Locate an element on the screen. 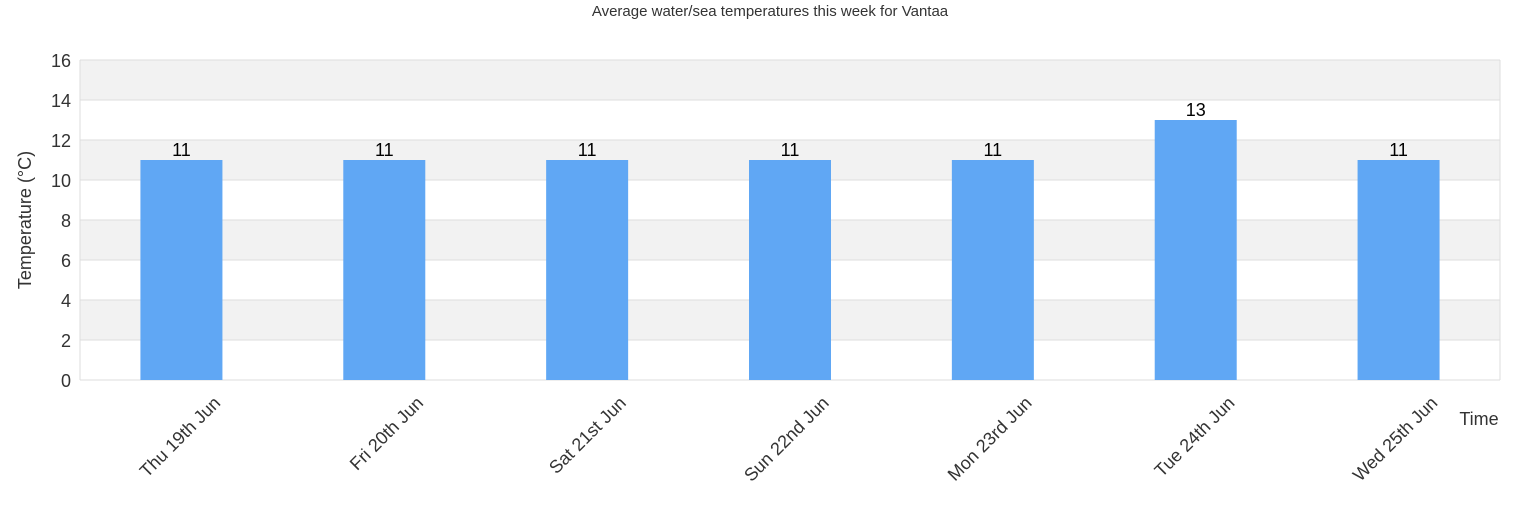  y-tick-label: 12 is located at coordinates (61, 141).